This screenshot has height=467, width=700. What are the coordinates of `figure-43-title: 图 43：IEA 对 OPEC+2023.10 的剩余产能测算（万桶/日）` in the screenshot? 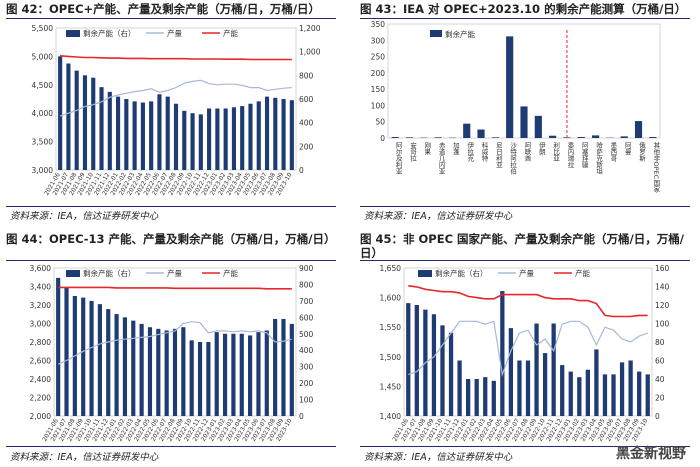 It's located at (523, 9).